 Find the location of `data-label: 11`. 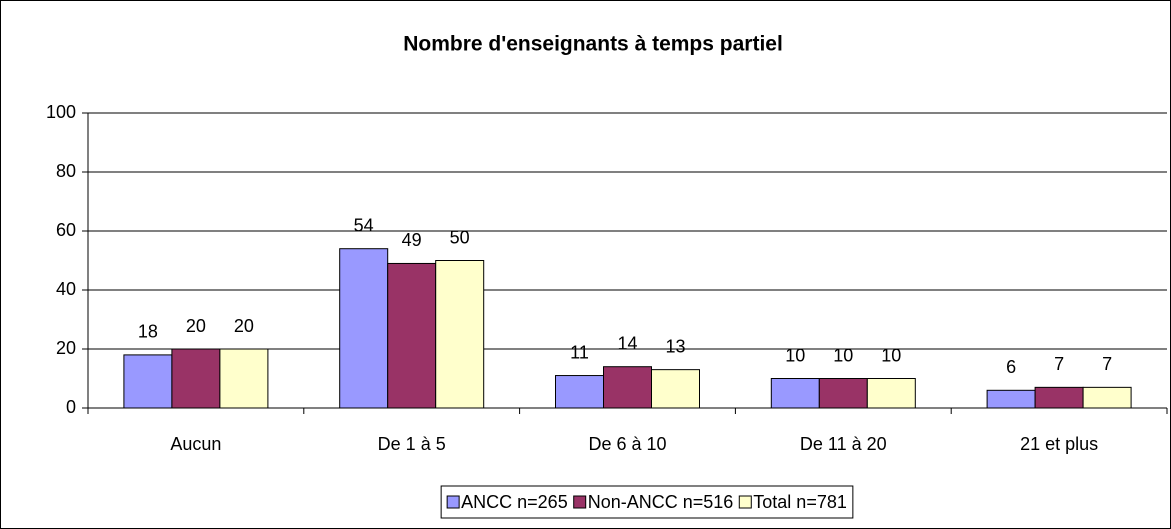

data-label: 11 is located at coordinates (579, 352).